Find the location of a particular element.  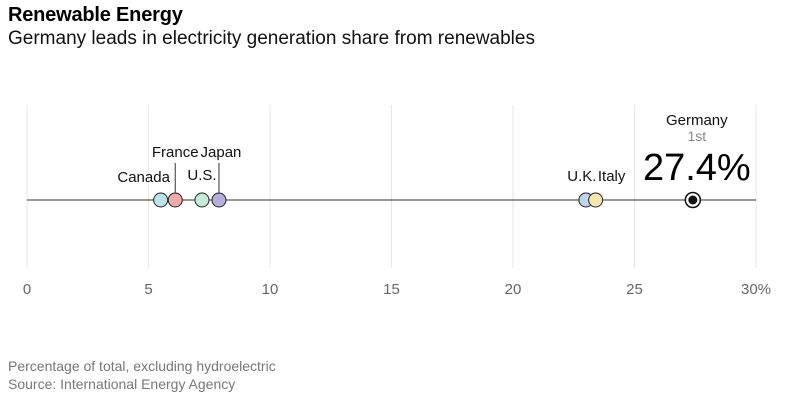

footnote-source: Source: International Energy Agency is located at coordinates (122, 384).